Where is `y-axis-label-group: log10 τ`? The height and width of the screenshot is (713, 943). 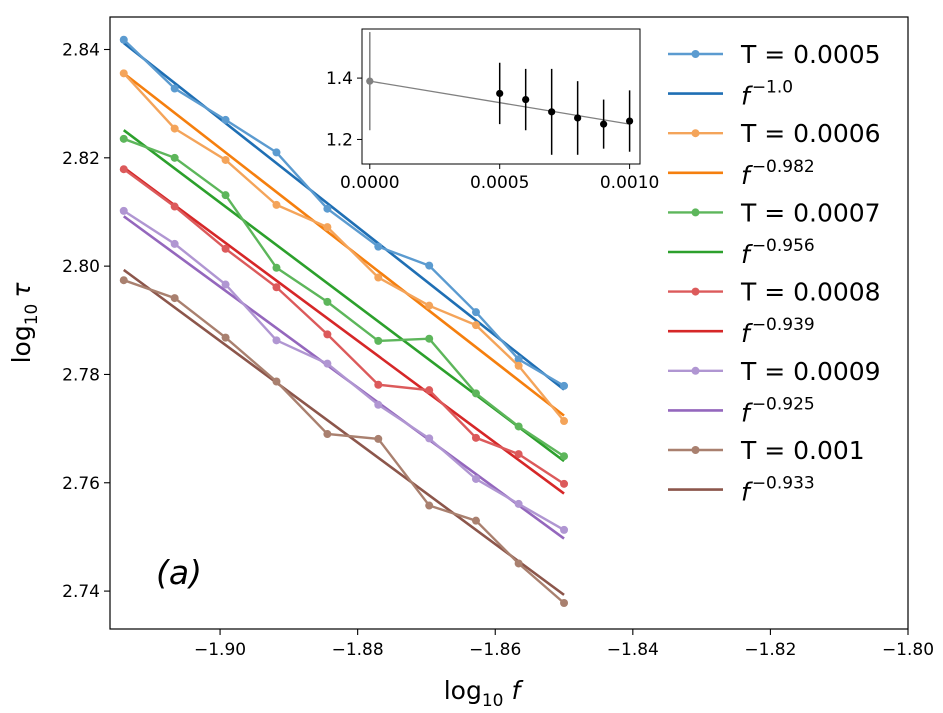
y-axis-label-group: log10 τ is located at coordinates (24, 323).